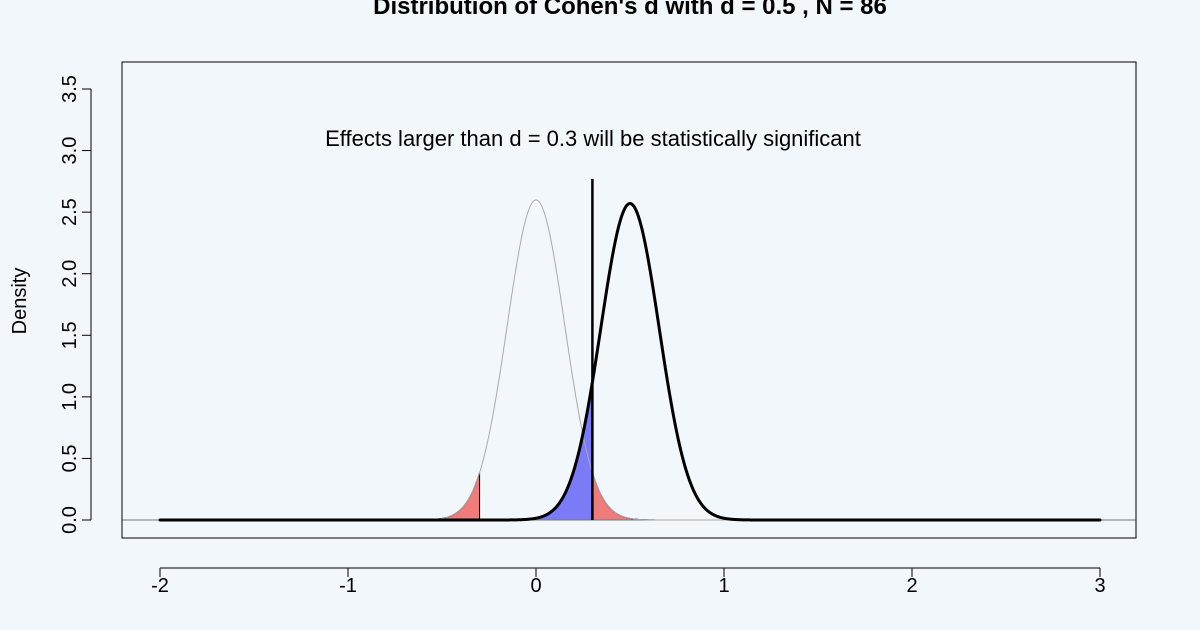 The image size is (1200, 630). What do you see at coordinates (70, 335) in the screenshot?
I see `y-tick-label: 1.5` at bounding box center [70, 335].